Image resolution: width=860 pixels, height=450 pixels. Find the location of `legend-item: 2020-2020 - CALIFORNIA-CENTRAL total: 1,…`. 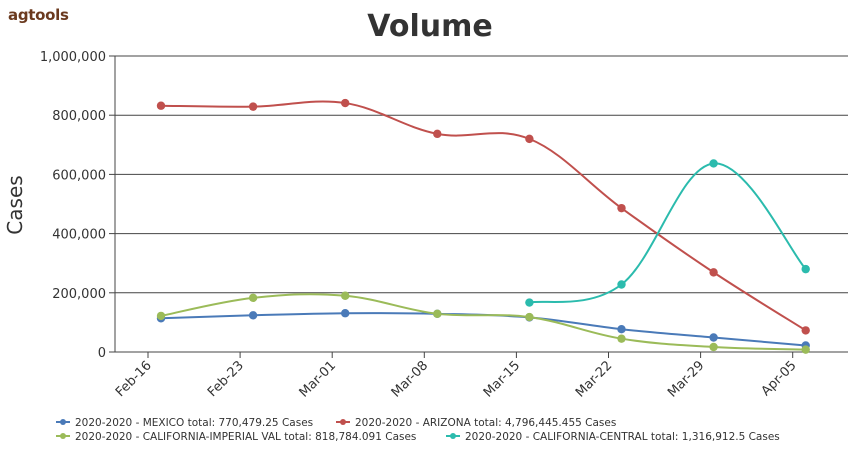

legend-item: 2020-2020 - CALIFORNIA-CENTRAL total: 1,… is located at coordinates (613, 437).